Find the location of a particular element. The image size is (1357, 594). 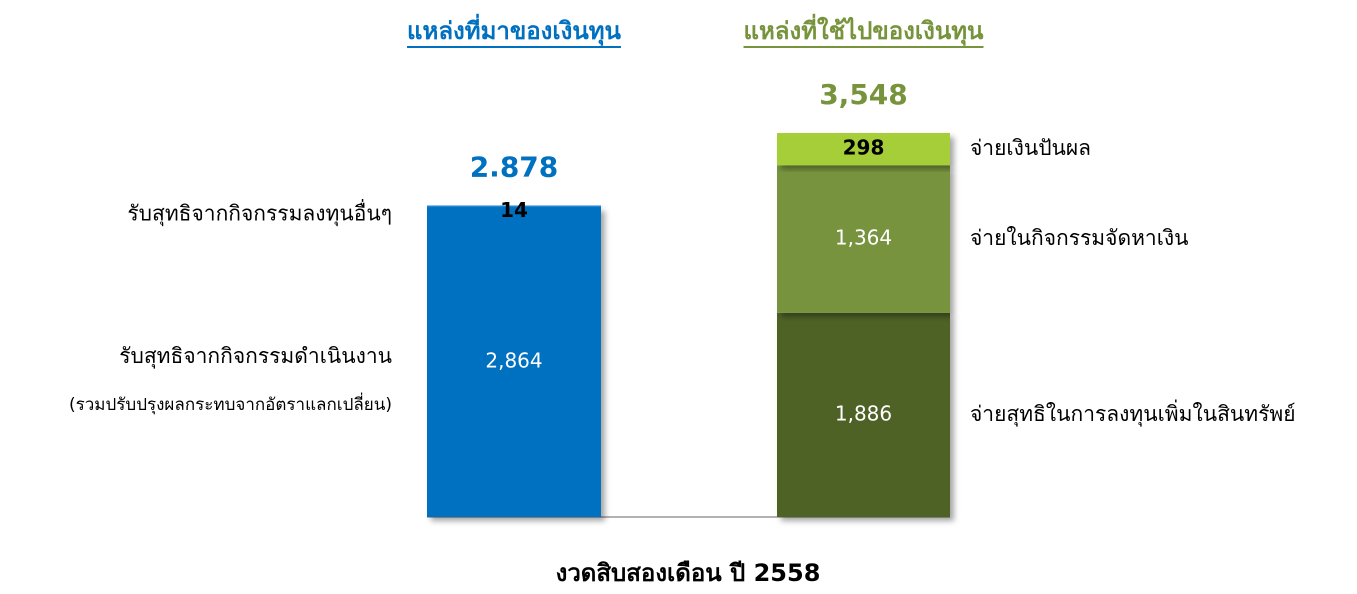

x-label: งวดสิบสองเดือน ปี 2558 is located at coordinates (688, 573).